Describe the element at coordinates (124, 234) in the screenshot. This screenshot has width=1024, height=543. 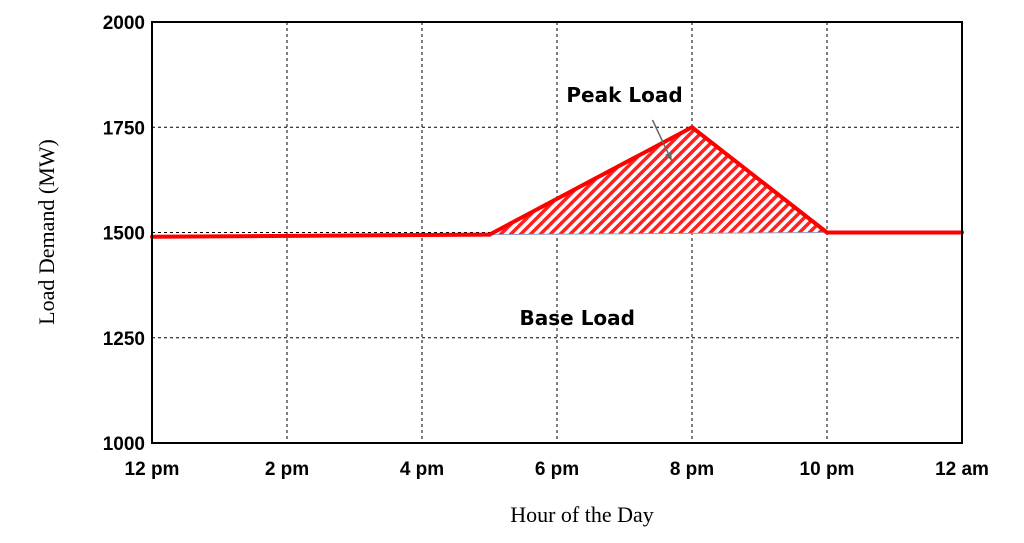
I see `y-tick-label: 1500` at that location.